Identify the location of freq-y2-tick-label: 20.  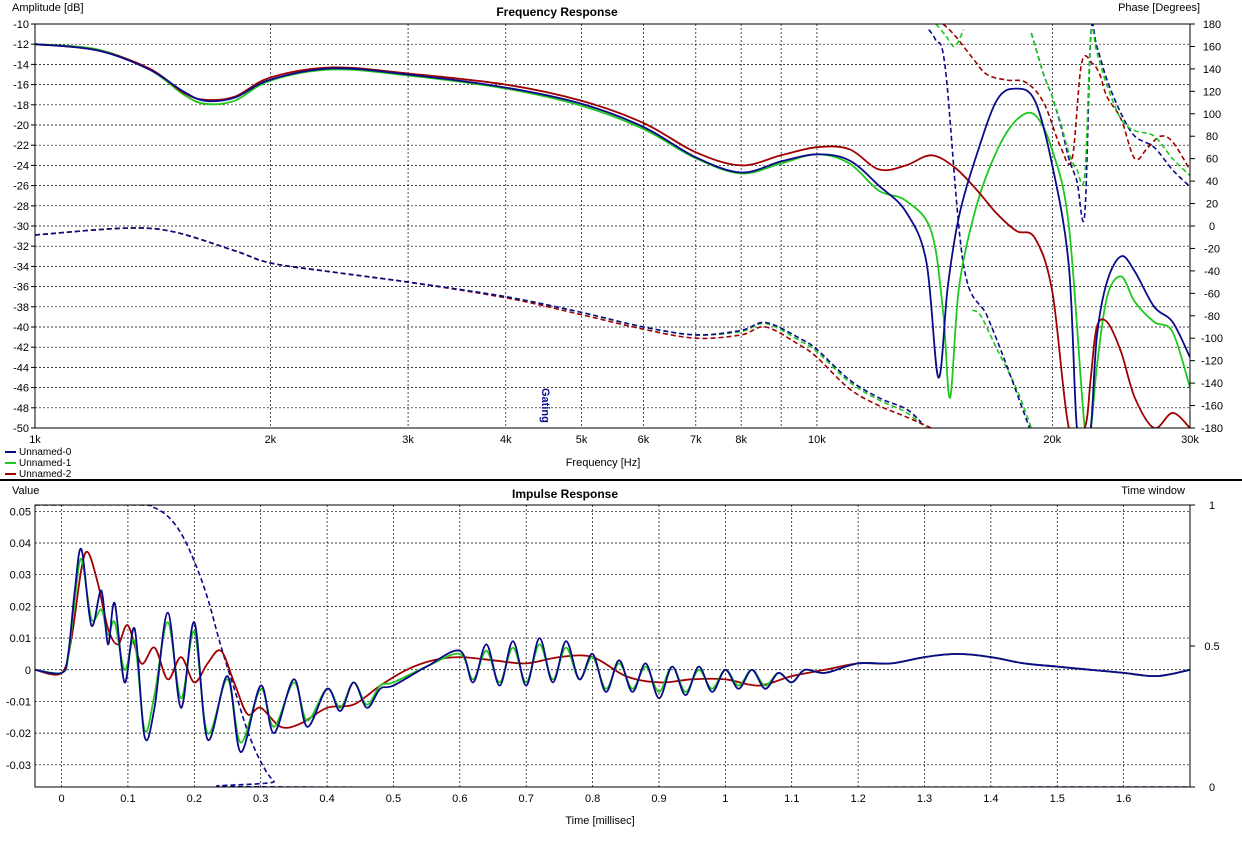
(1212, 205).